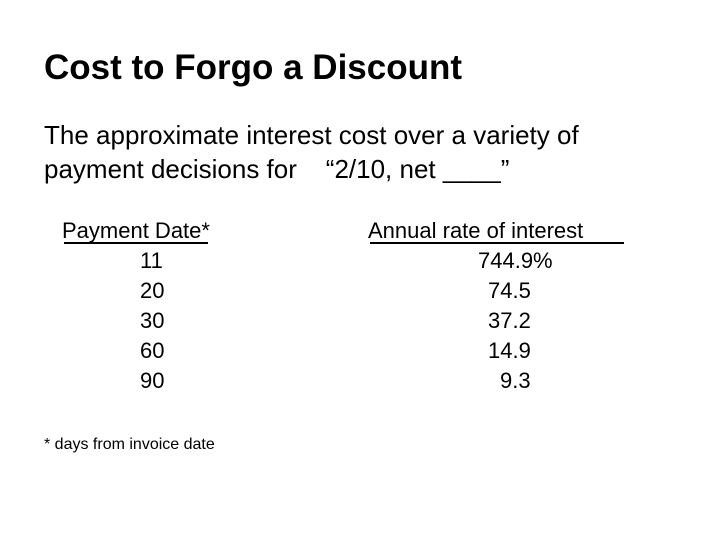 The image size is (720, 540). What do you see at coordinates (253, 67) in the screenshot?
I see `slide-title: Cost to Forgo a Discount` at bounding box center [253, 67].